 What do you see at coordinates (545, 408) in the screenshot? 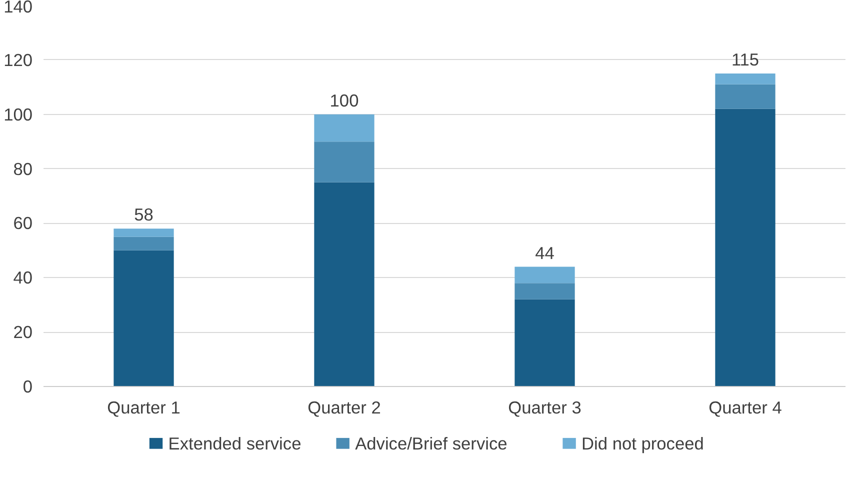
I see `x-tick-label: Quarter 3` at bounding box center [545, 408].